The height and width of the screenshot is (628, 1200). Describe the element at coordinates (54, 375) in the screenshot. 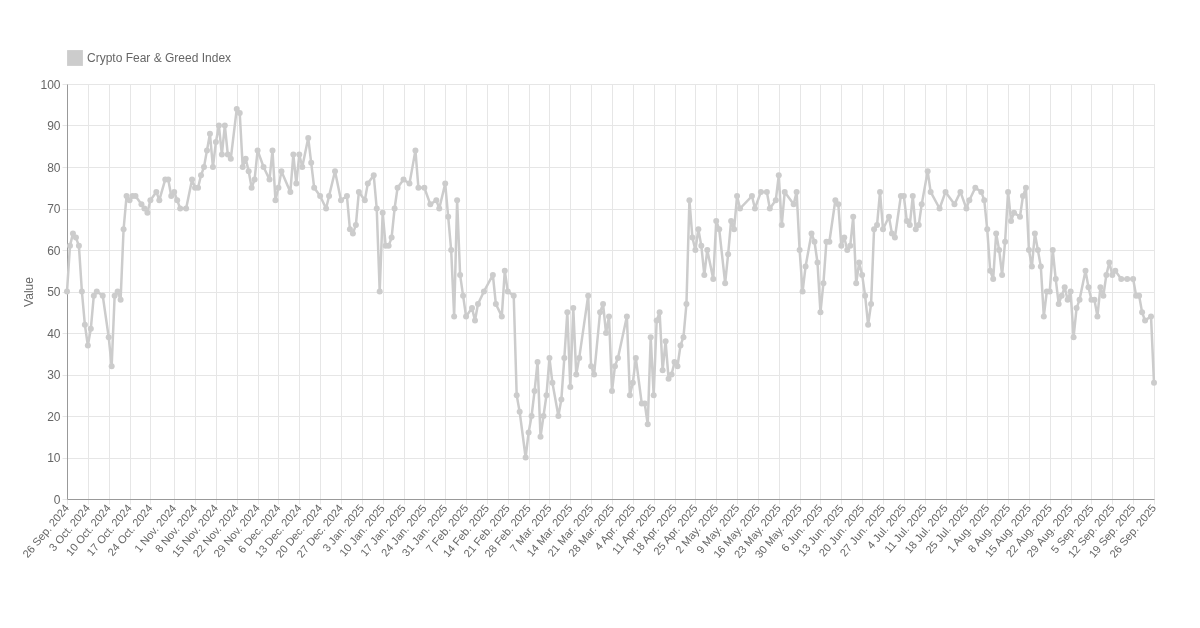

I see `y-tick-label: 30` at that location.